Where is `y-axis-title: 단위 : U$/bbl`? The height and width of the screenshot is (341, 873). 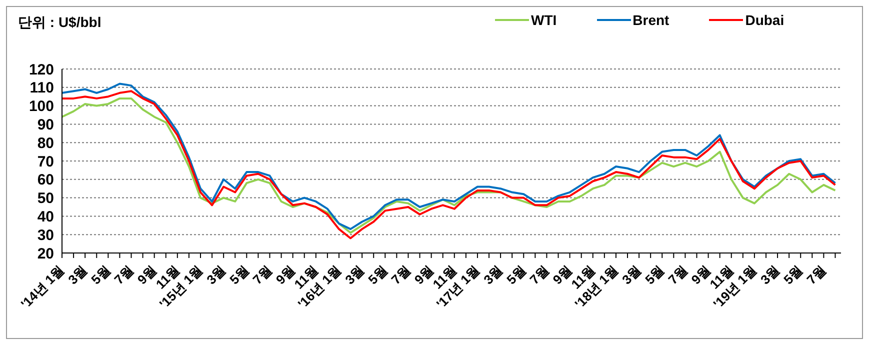
y-axis-title: 단위 : U$/bbl is located at coordinates (60, 23).